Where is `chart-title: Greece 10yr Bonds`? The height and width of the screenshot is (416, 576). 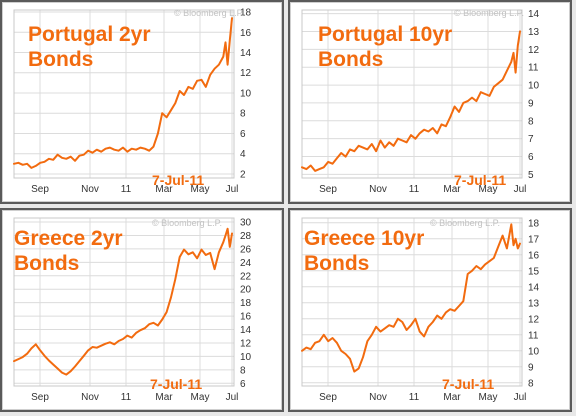 chart-title: Greece 10yr Bonds is located at coordinates (364, 251).